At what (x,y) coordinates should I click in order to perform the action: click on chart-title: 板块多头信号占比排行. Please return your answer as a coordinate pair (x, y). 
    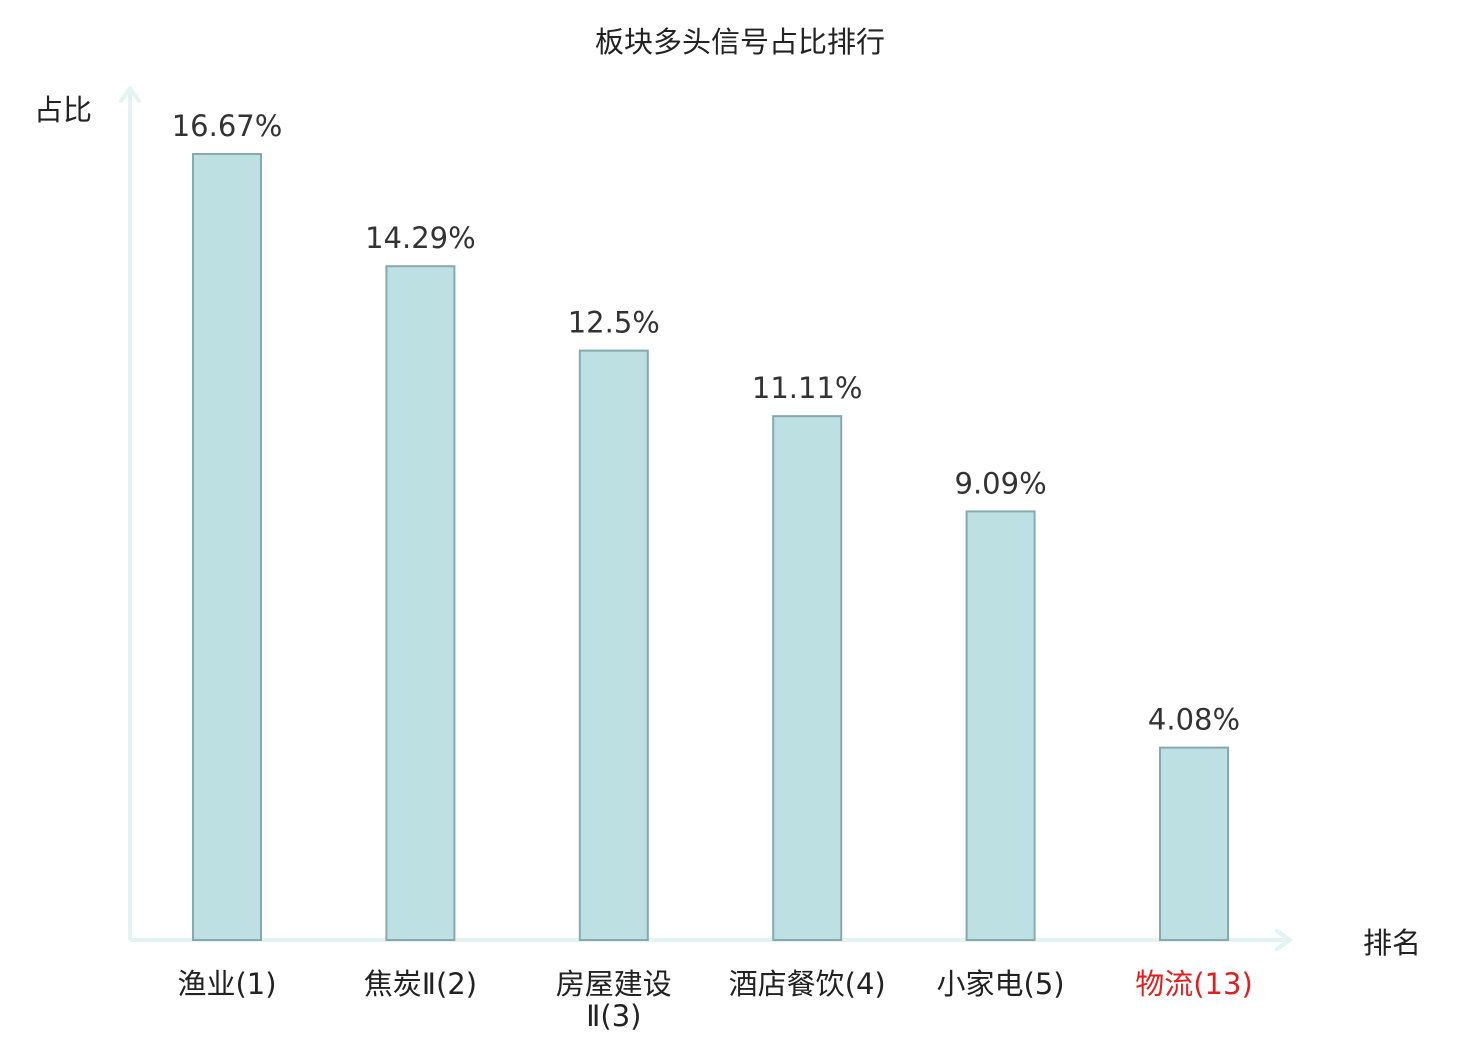
    Looking at the image, I should click on (740, 42).